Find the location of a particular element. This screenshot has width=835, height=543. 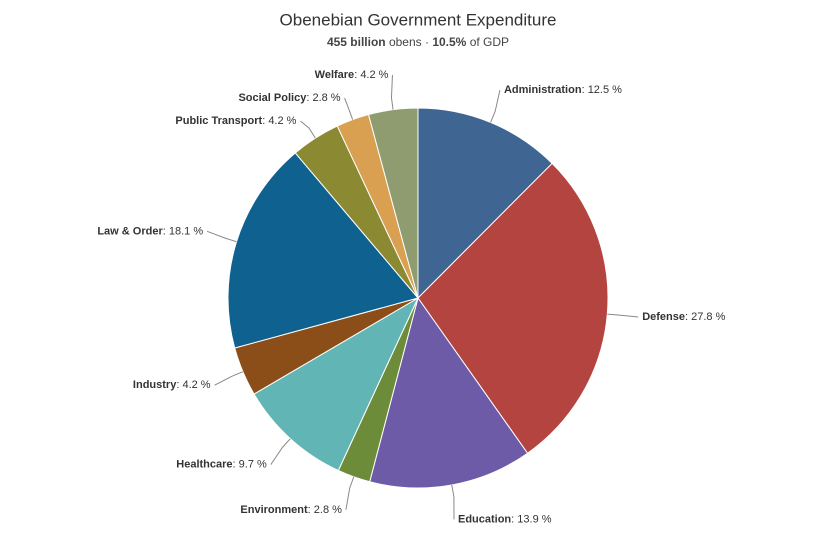

data-label: Defense: 27.8 % is located at coordinates (683, 317).